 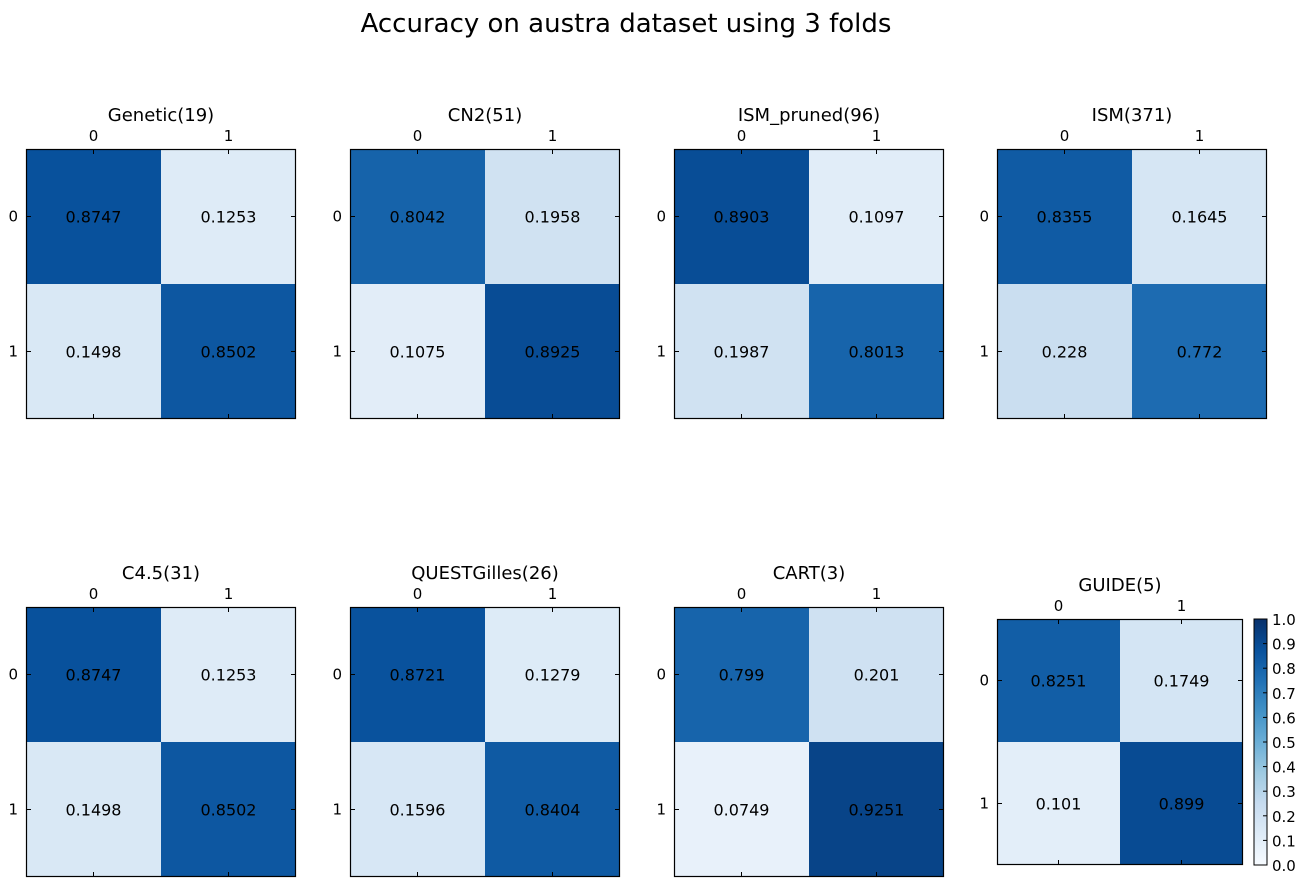 I want to click on colorbar-tick-label: 0.4, so click(x=1284, y=768).